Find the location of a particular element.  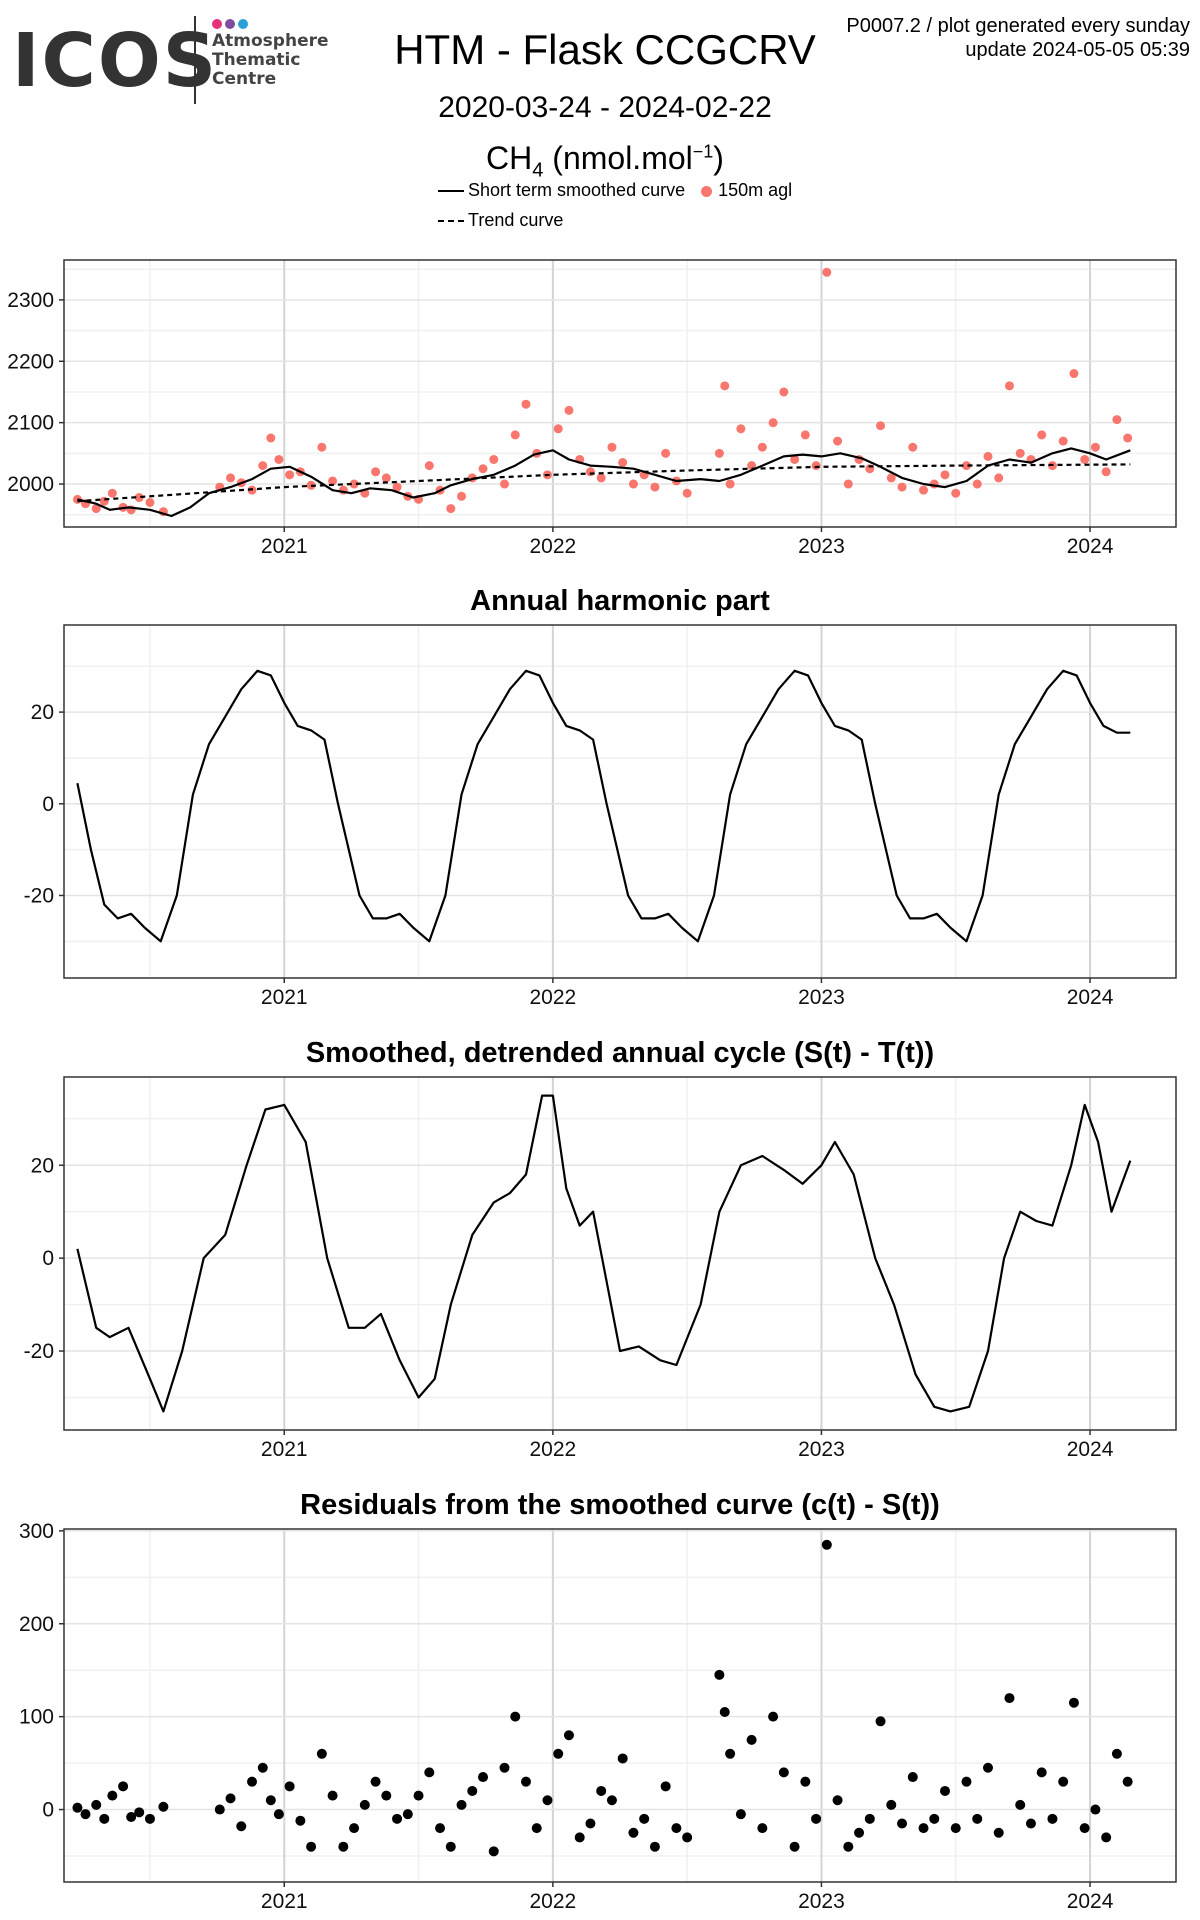

panel-border is located at coordinates (620, 393).